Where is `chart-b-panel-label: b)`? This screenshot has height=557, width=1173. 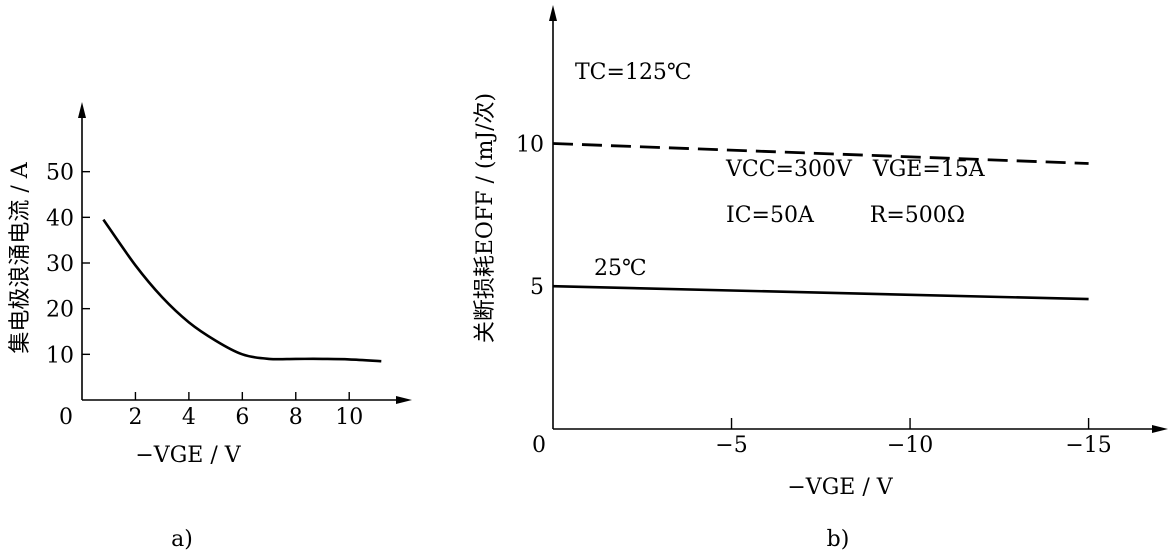 chart-b-panel-label: b) is located at coordinates (838, 539).